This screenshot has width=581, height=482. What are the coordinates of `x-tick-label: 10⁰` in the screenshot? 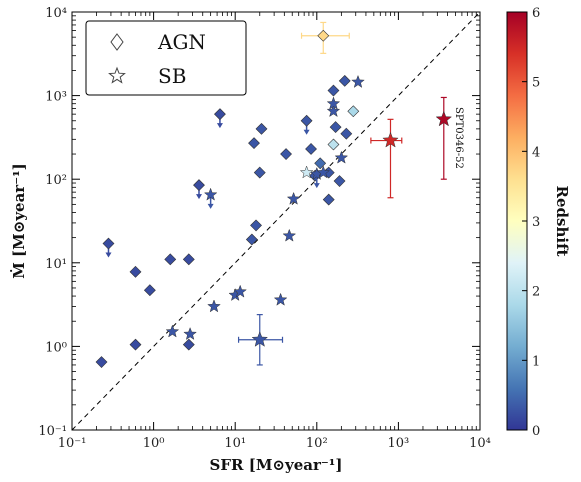 It's located at (154, 443).